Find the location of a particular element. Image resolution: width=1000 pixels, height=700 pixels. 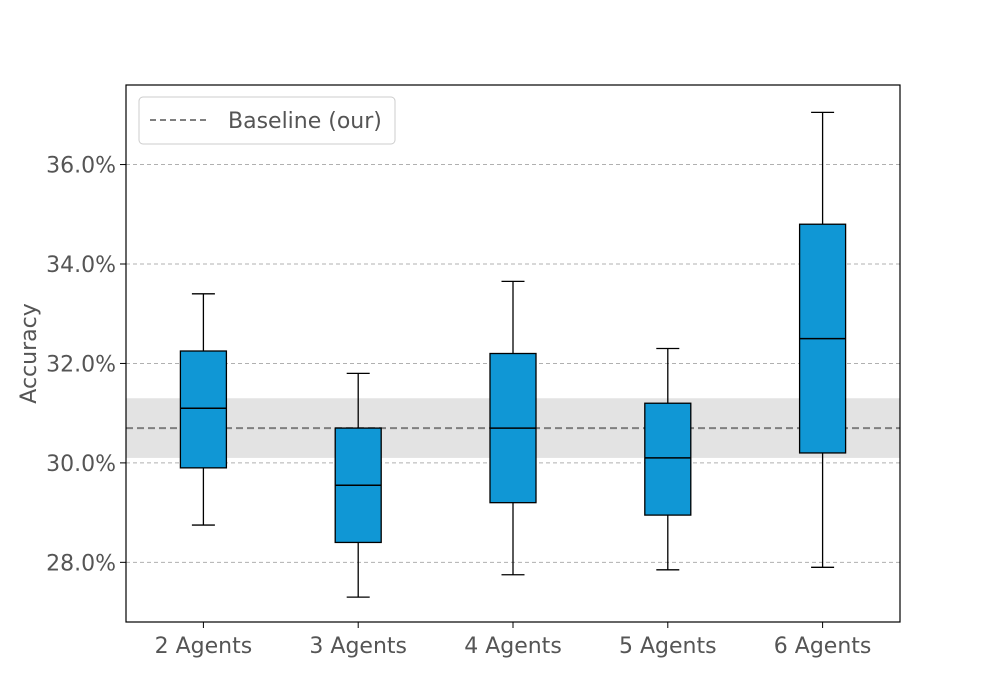

box-4-agents is located at coordinates (513, 428).